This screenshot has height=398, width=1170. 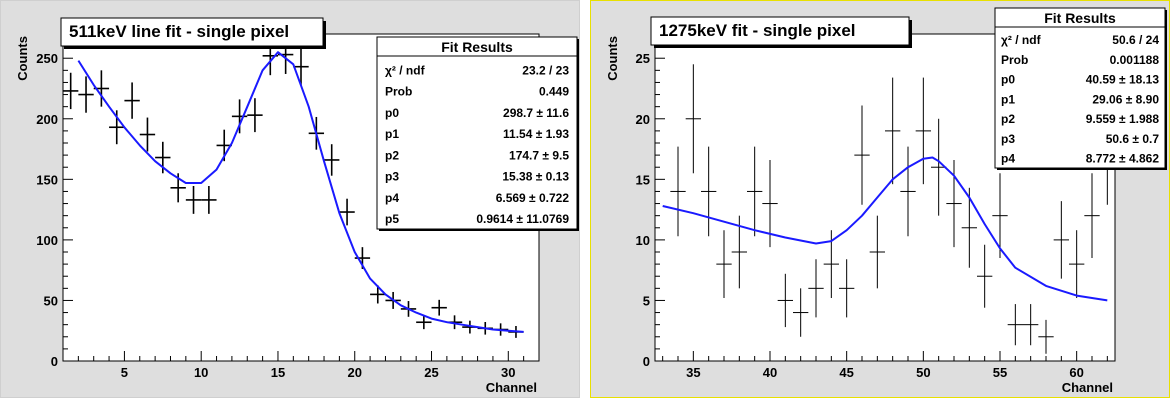 I want to click on stats-row-value: 40.59 ± 18.13, so click(x=1123, y=80).